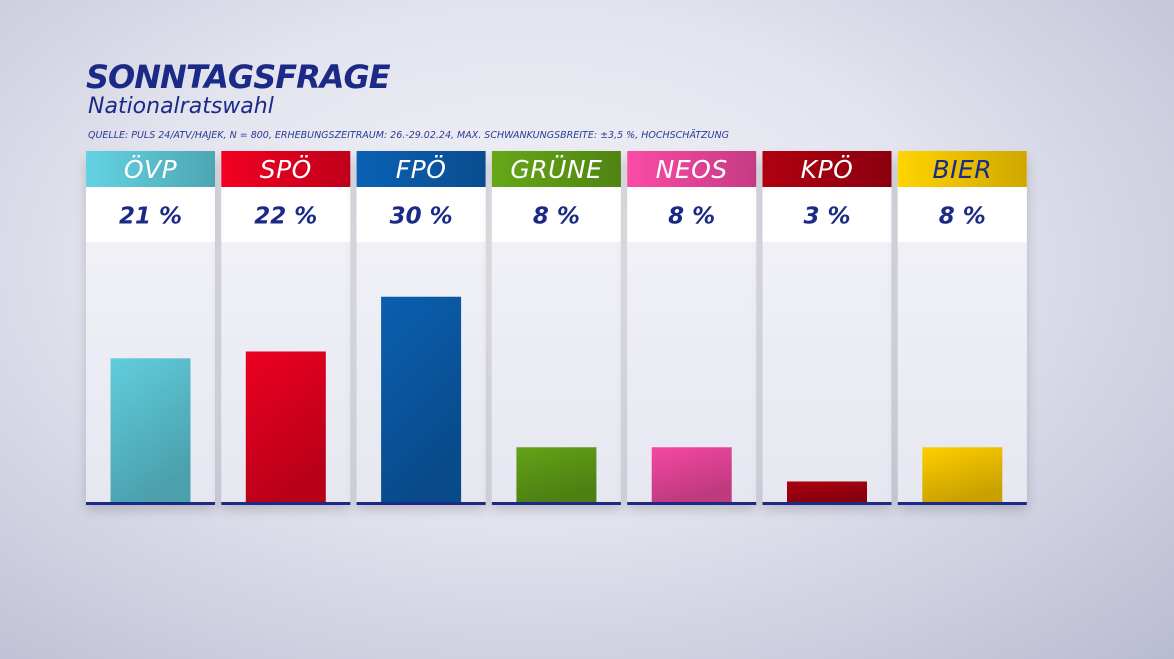  I want to click on party-column: FPÖ 30 %, so click(421, 328).